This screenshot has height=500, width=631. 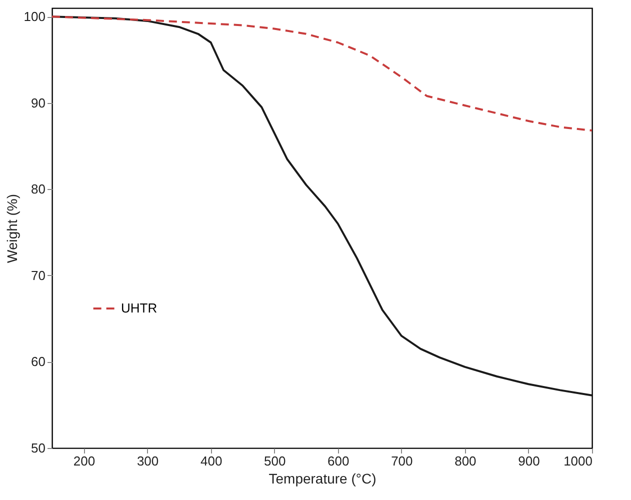 I want to click on y-tick-label: 100, so click(x=35, y=16).